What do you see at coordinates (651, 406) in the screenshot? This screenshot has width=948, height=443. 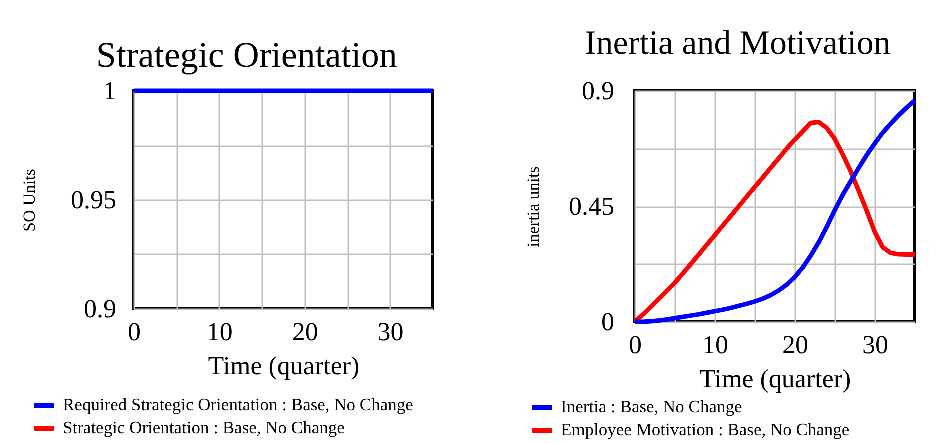 I see `legend-label: Inertia : Base, No Change` at bounding box center [651, 406].